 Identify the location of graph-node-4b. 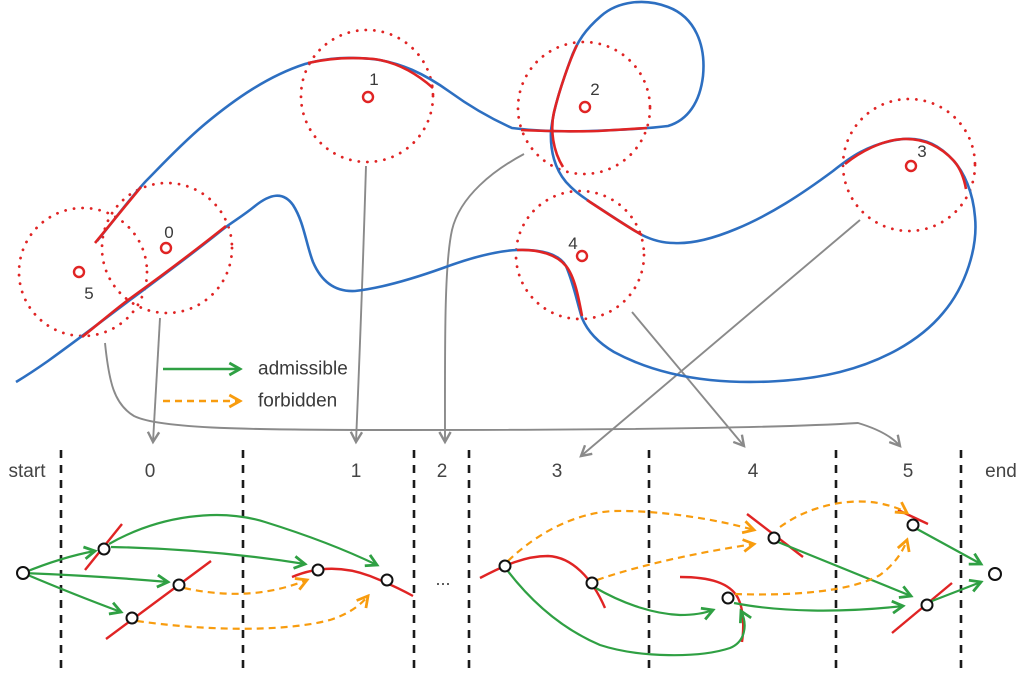
(728, 598).